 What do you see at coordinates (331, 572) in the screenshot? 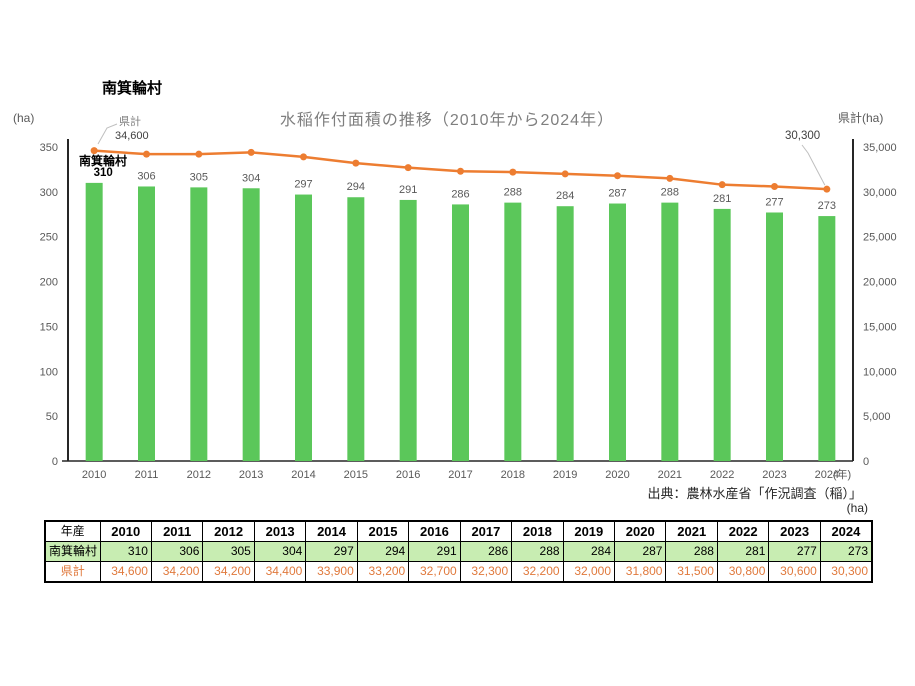
I see `table-cell-2014: 33,900` at bounding box center [331, 572].